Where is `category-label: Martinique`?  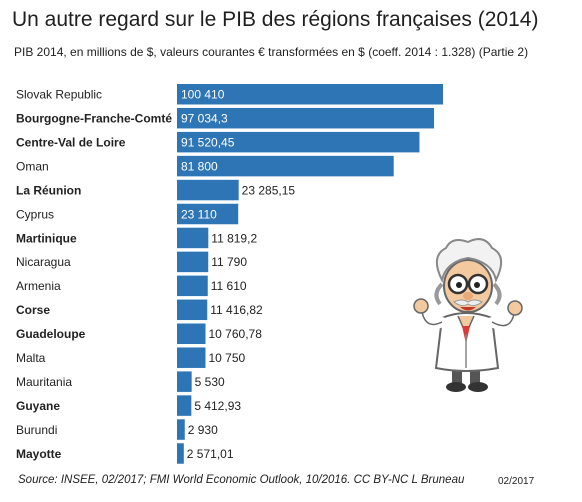 category-label: Martinique is located at coordinates (46, 238).